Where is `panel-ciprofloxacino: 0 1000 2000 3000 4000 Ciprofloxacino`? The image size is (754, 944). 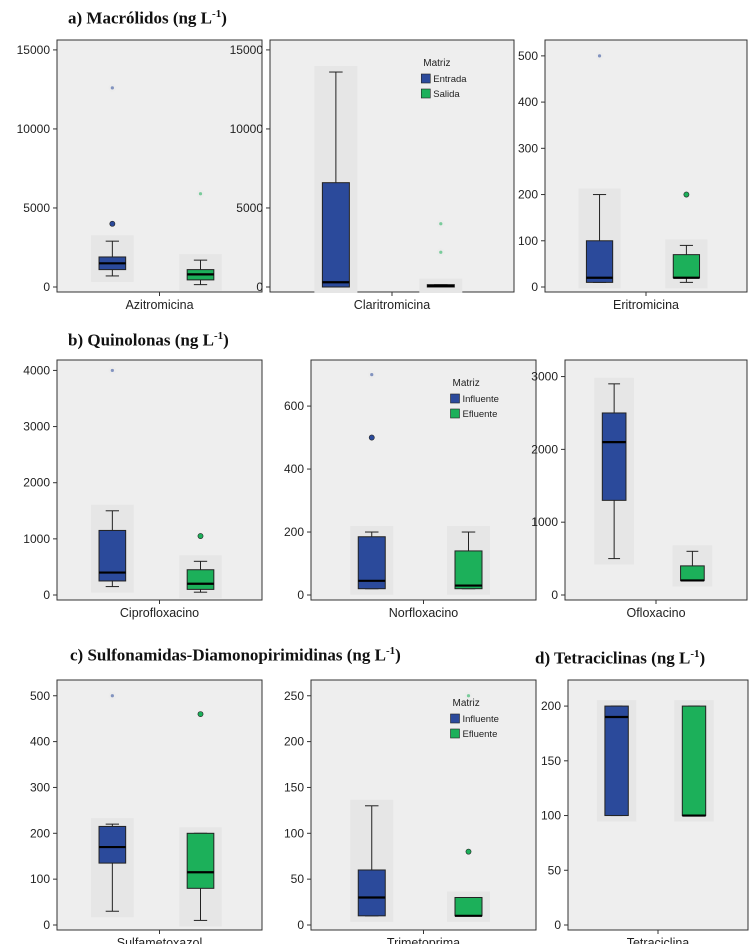 panel-ciprofloxacino: 0 1000 2000 3000 4000 Ciprofloxacino is located at coordinates (143, 489).